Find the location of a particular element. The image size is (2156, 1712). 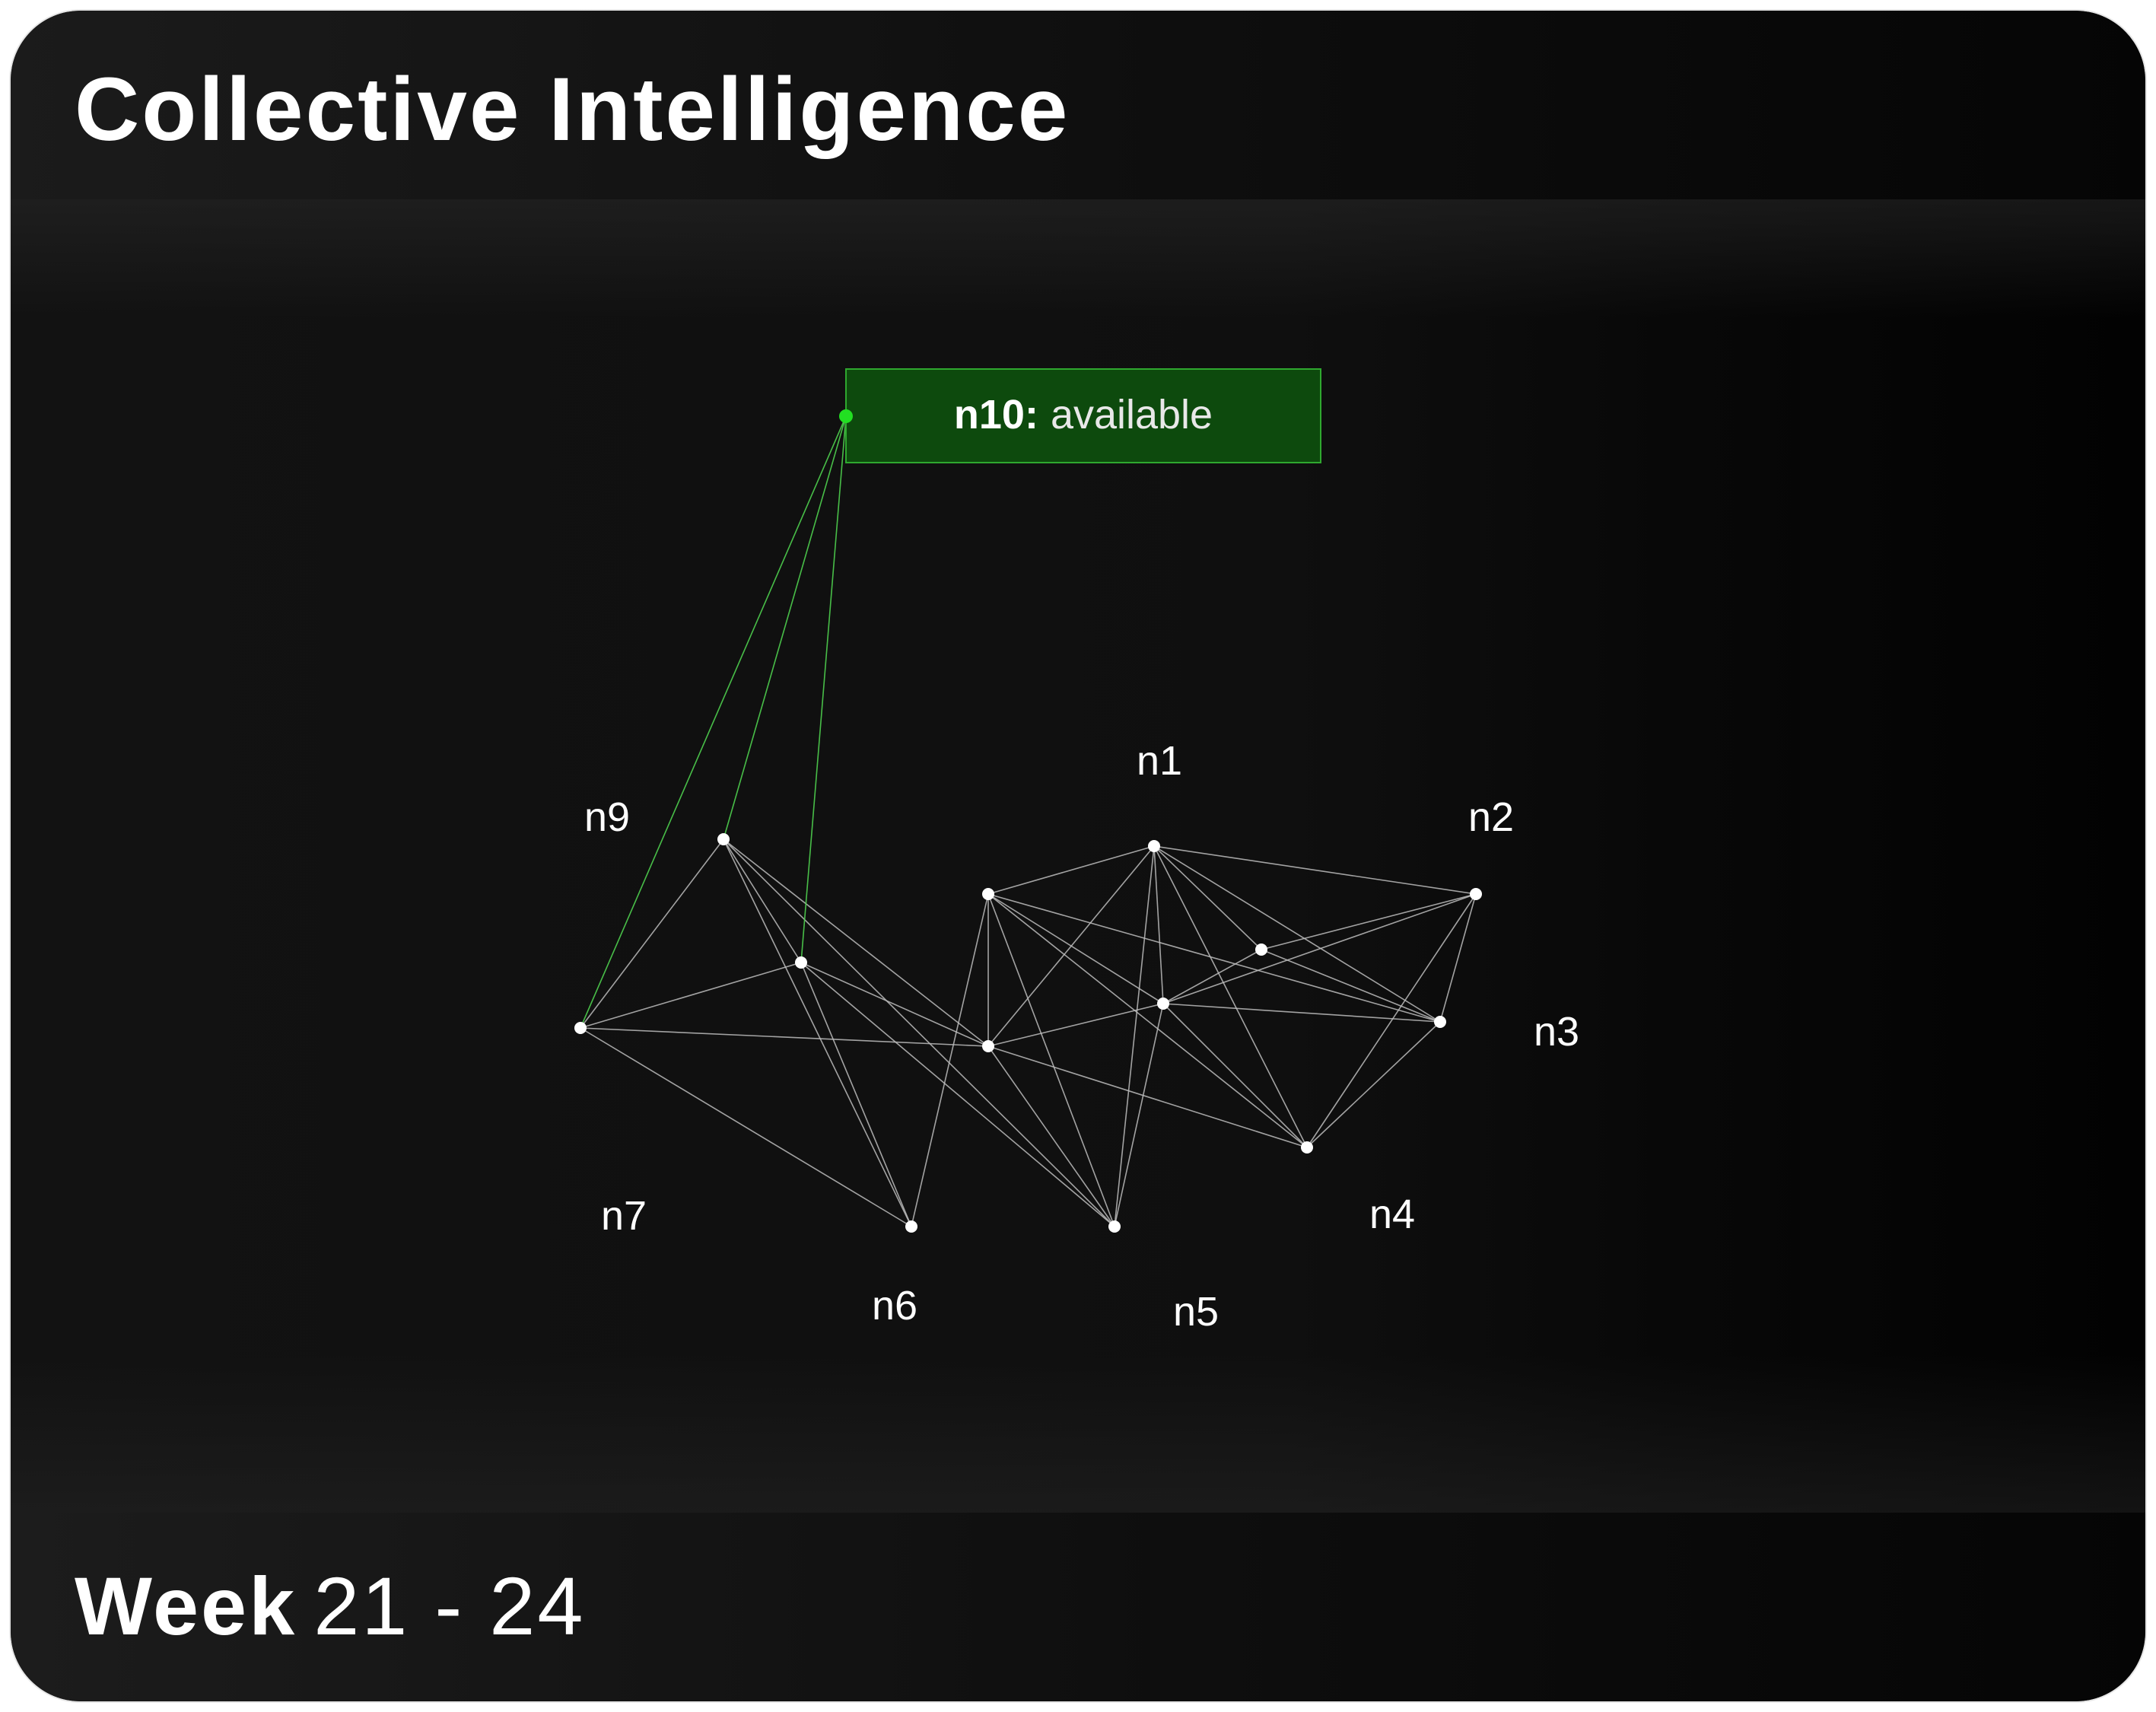

edge-c-i is located at coordinates (1051, 1060).